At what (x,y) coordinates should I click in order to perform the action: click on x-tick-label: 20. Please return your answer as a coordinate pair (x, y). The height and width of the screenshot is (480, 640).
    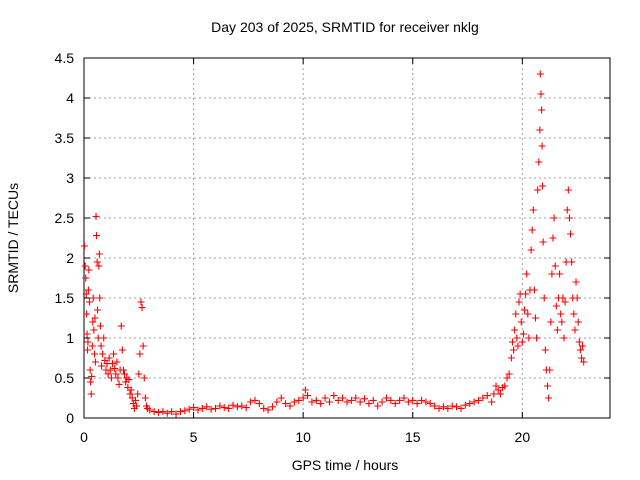
    Looking at the image, I should click on (523, 437).